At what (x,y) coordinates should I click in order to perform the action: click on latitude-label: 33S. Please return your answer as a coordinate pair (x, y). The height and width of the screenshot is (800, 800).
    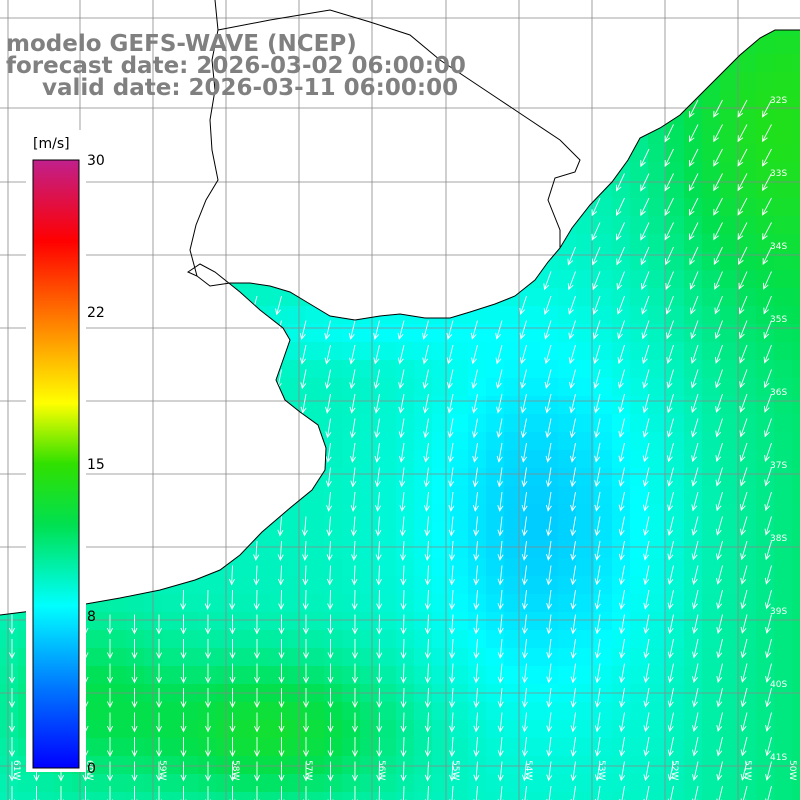
    Looking at the image, I should click on (778, 174).